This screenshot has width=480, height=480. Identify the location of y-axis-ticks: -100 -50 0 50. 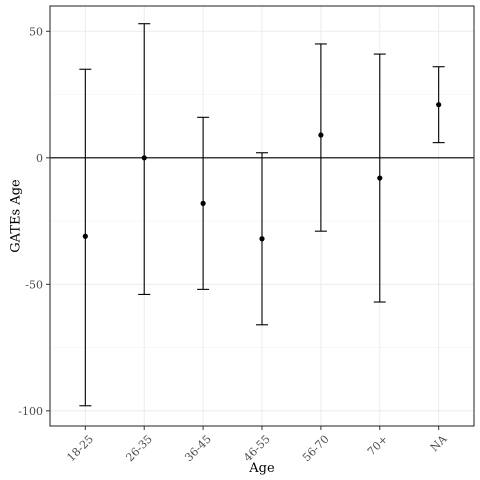
(34, 221).